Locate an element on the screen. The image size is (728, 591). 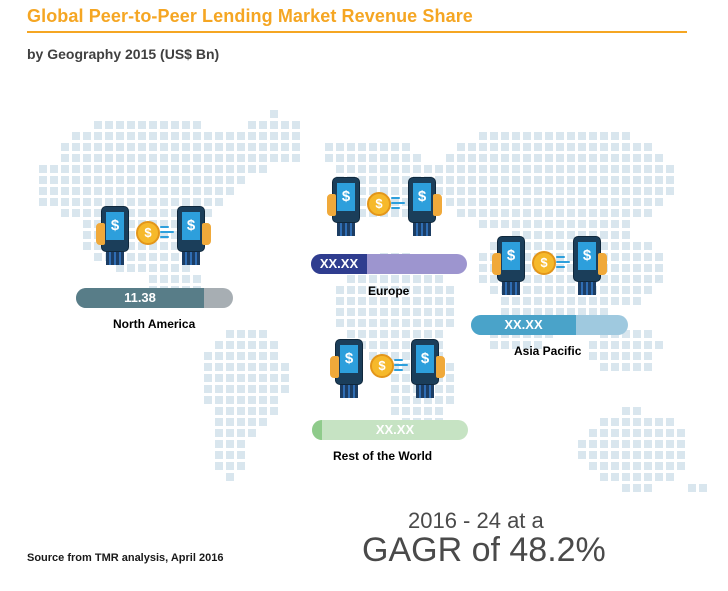
north-america-transfer-icon: $ $ $ is located at coordinates (152, 243).